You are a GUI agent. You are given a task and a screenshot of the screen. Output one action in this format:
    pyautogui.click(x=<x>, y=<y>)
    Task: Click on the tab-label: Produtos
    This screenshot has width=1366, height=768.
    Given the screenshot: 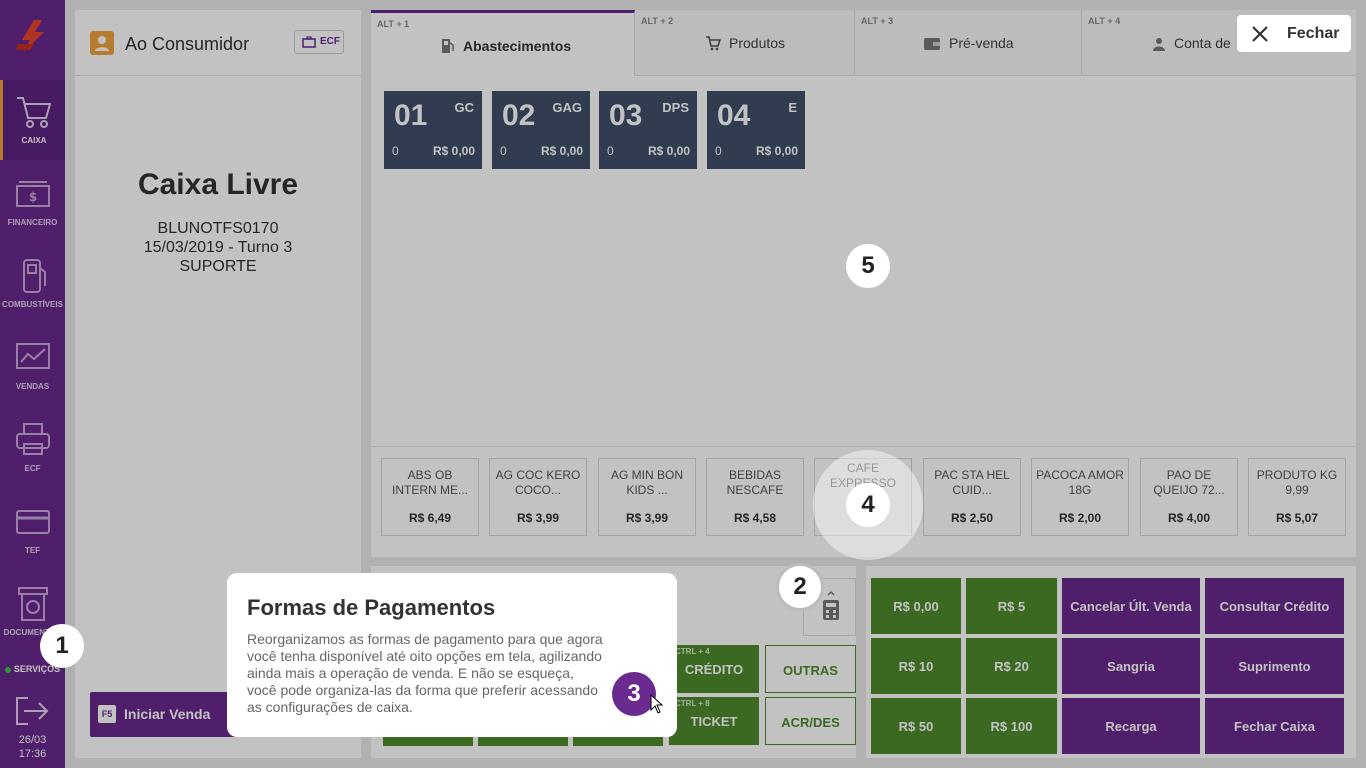 What is the action you would take?
    pyautogui.click(x=745, y=43)
    